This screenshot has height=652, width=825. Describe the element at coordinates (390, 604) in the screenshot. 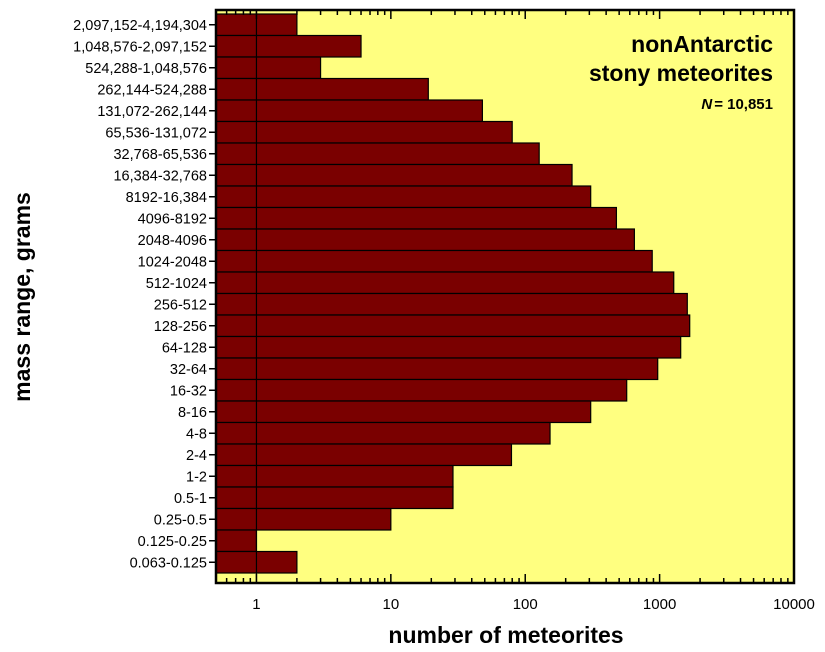

I see `x-tick-label: 10` at that location.